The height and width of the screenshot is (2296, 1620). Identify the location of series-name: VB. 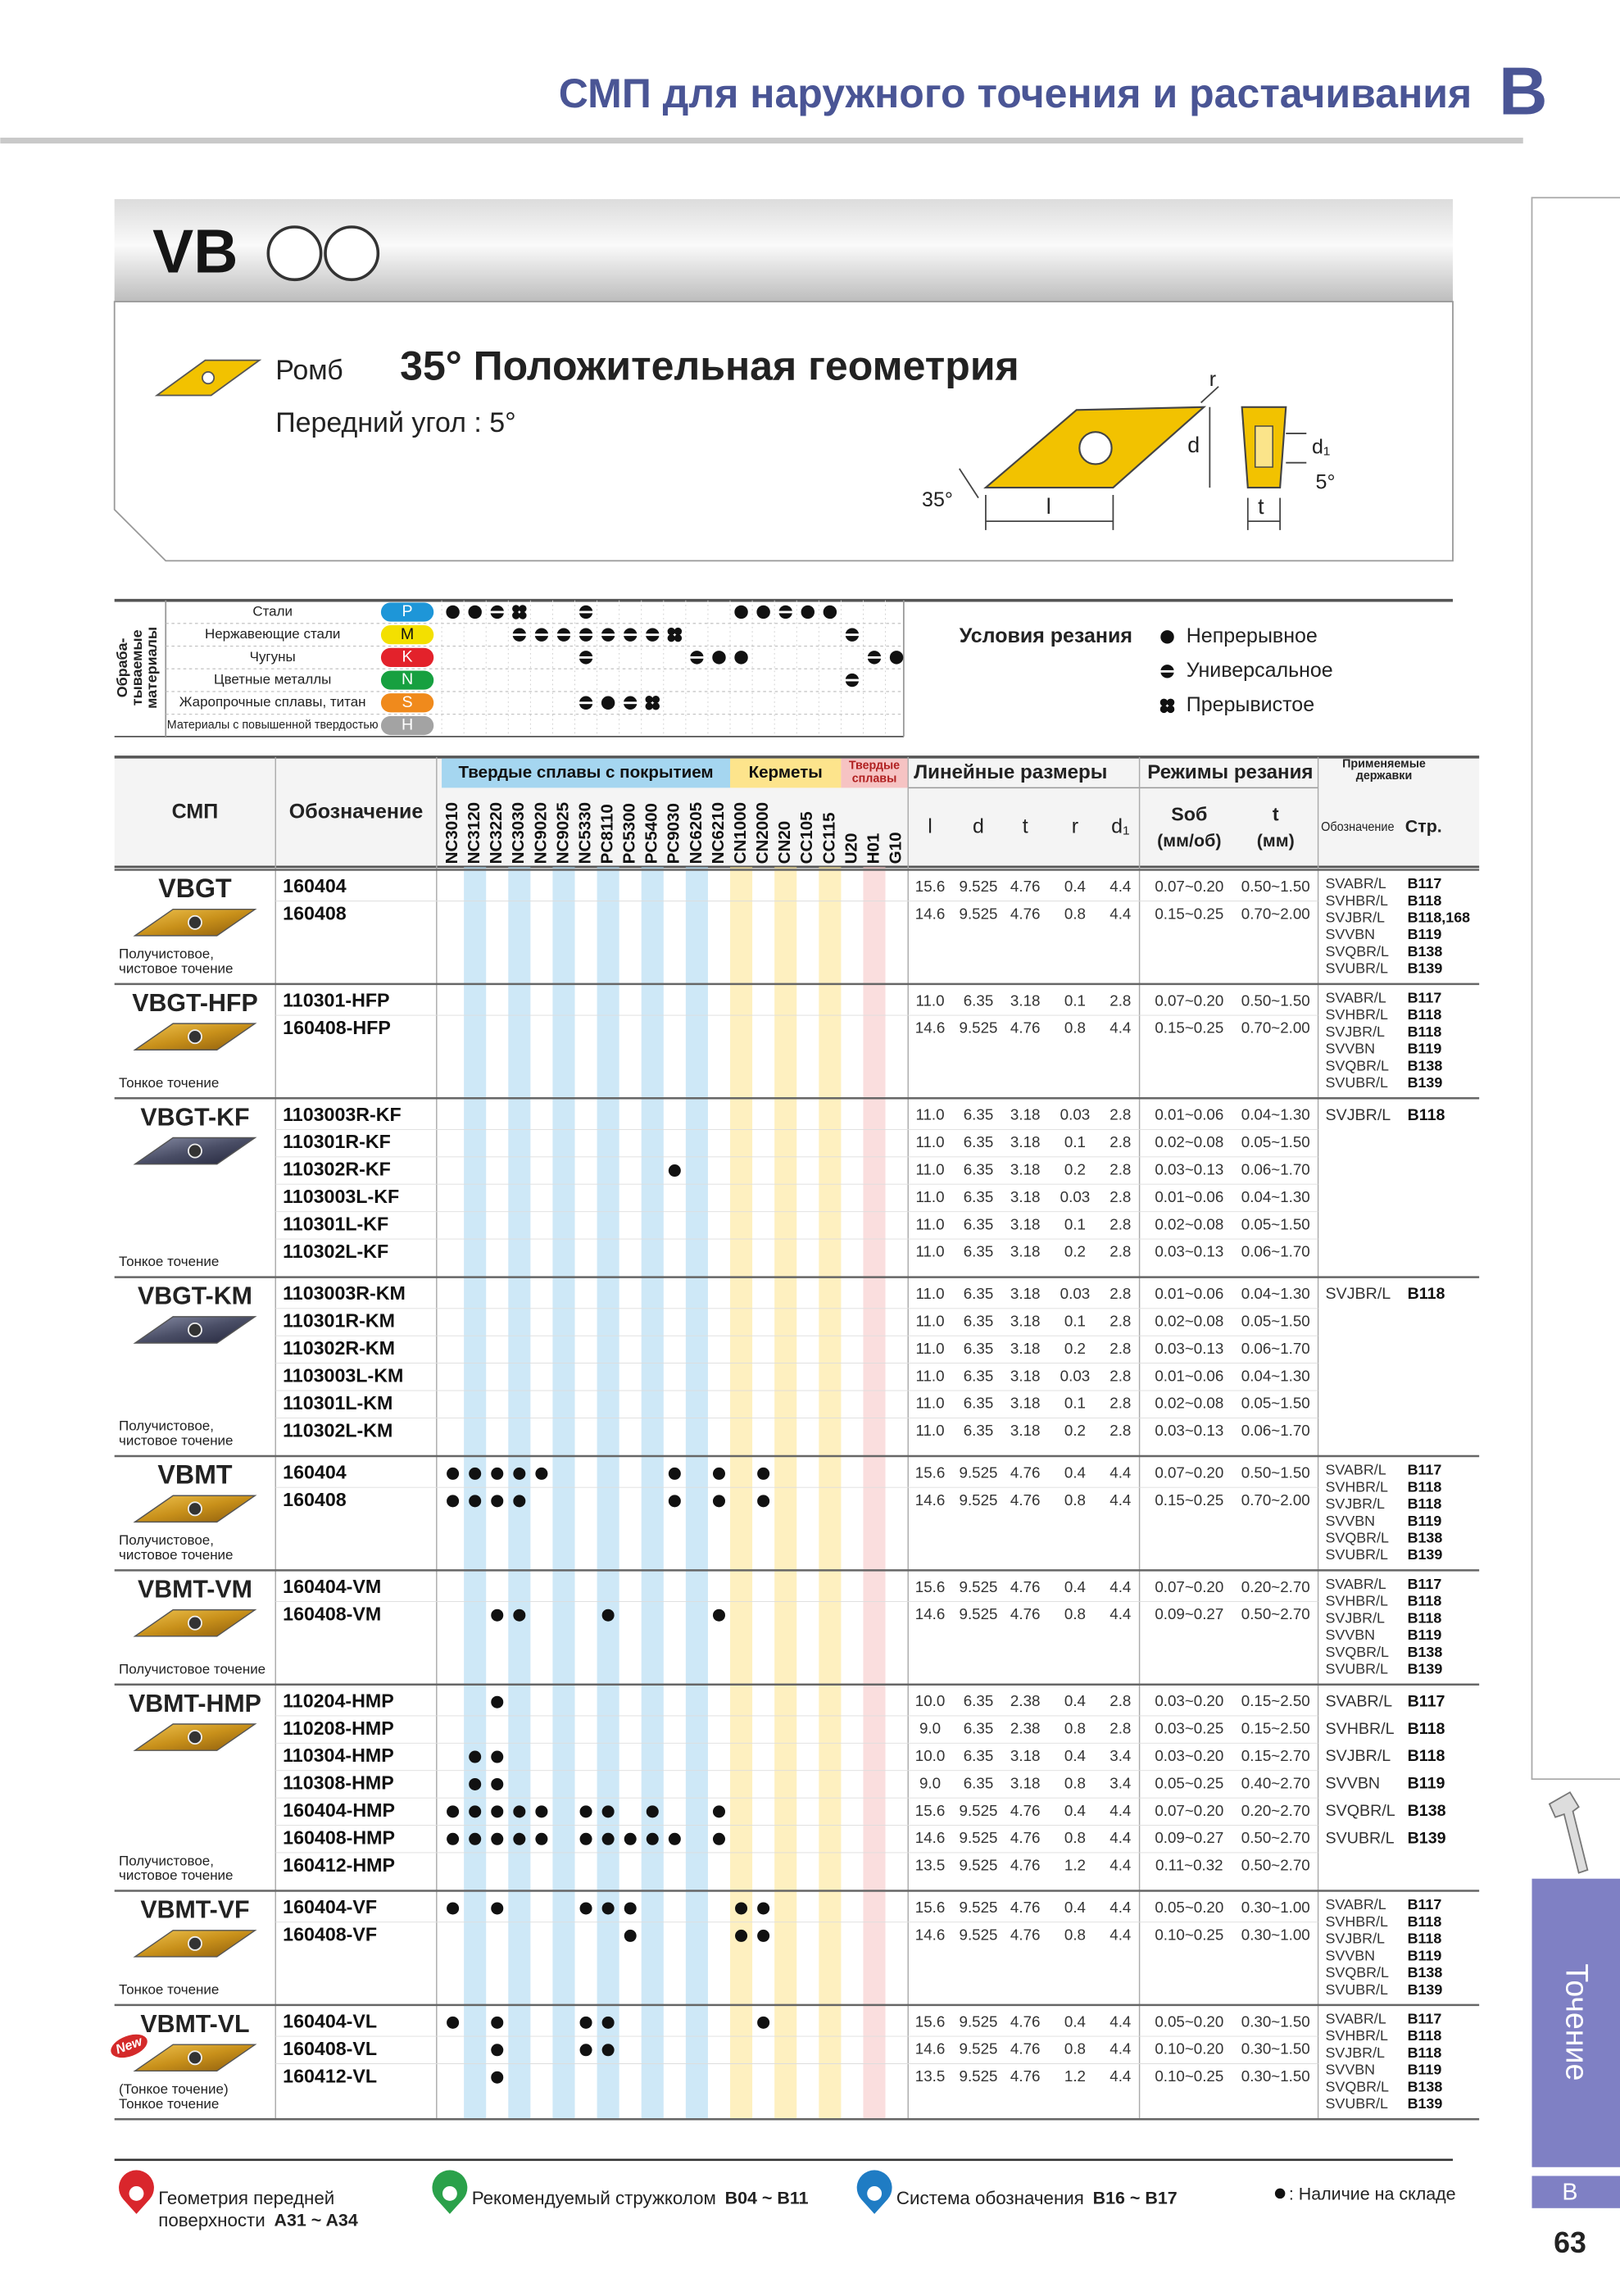
(195, 251).